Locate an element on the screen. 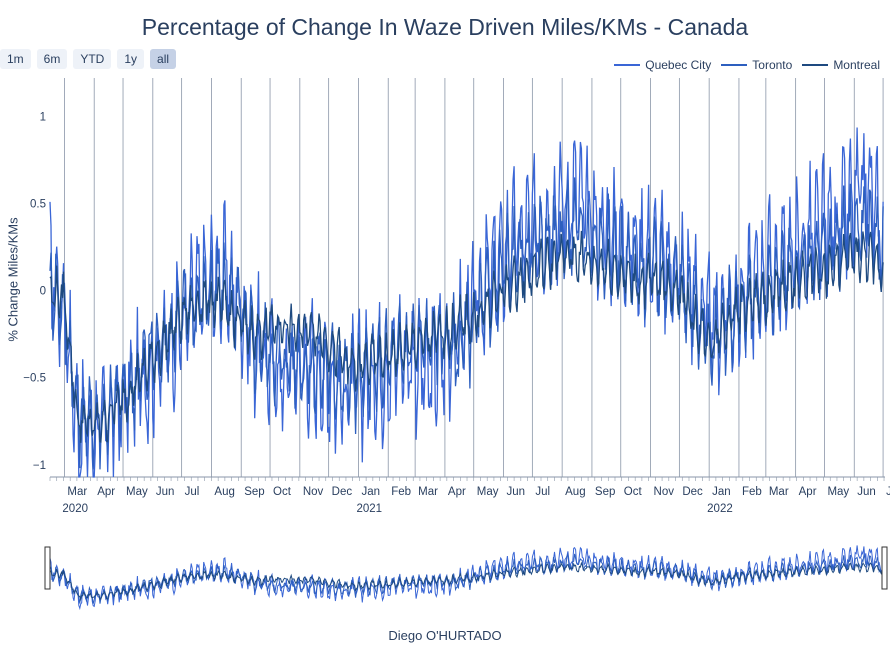  y-tick-label: 0.5 is located at coordinates (38, 204).